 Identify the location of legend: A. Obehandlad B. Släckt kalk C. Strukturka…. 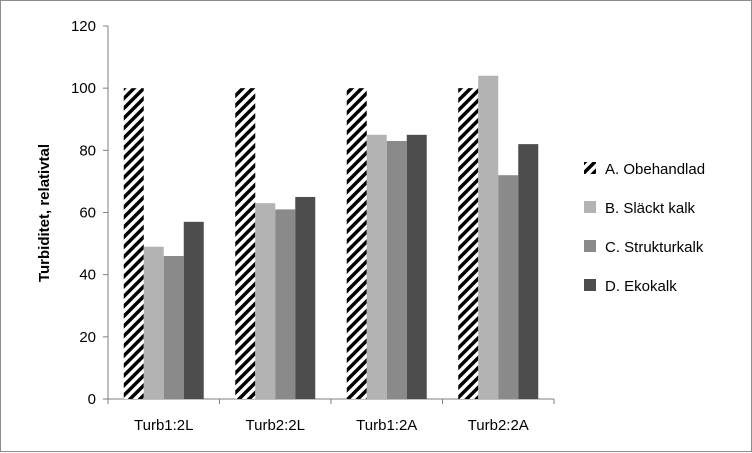
(644, 228).